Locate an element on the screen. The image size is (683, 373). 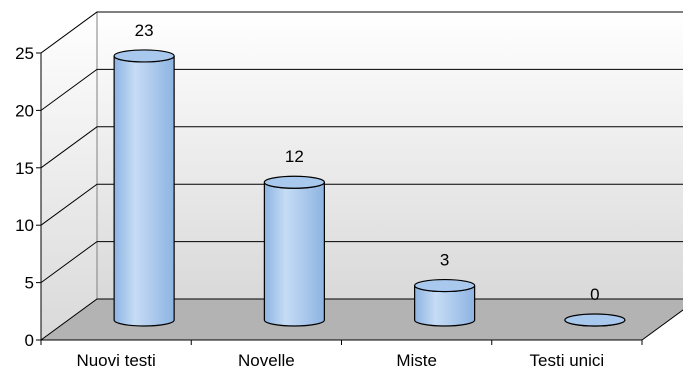
x-tick-label: Novelle is located at coordinates (266, 360).